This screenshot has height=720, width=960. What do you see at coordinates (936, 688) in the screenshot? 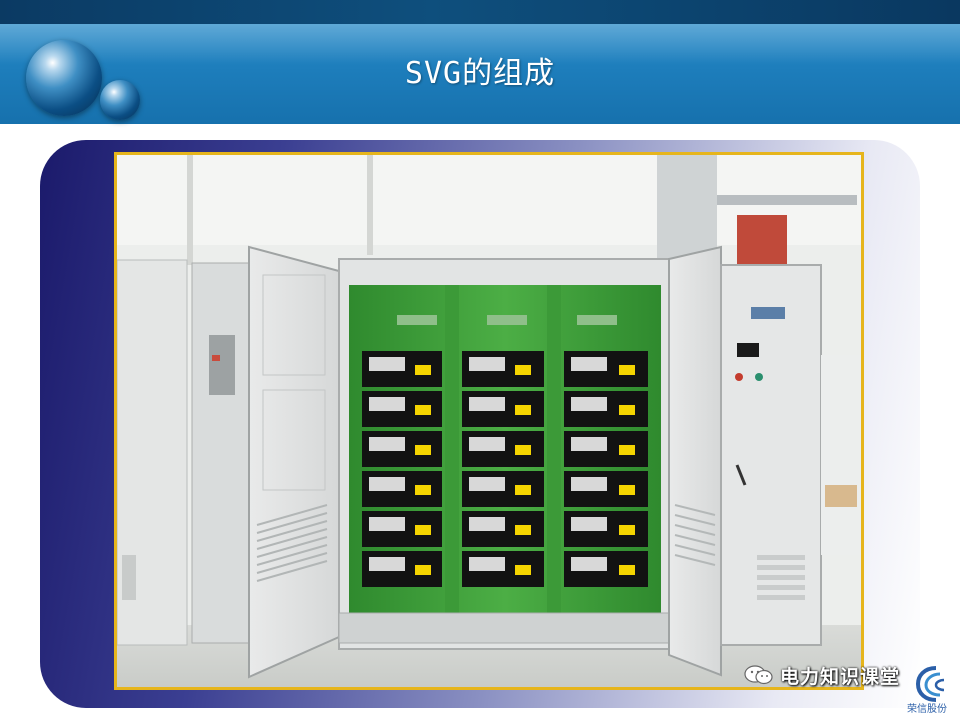
I see `company-logo-icon` at bounding box center [936, 688].